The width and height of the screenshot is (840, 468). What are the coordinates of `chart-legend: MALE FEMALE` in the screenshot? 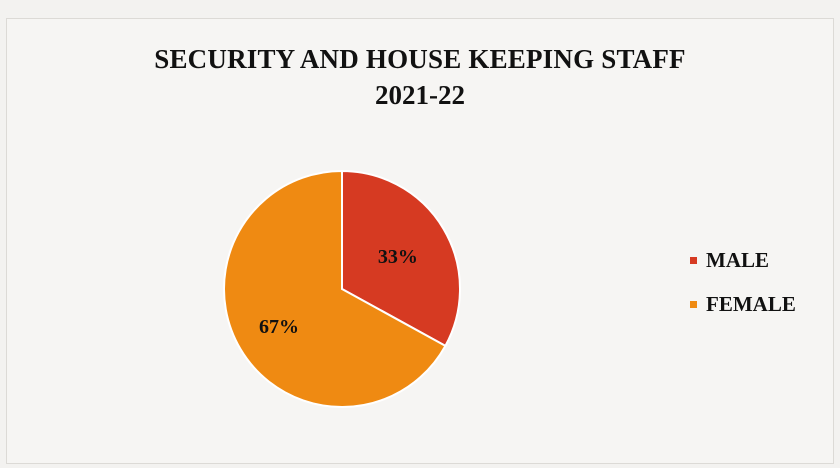 It's located at (743, 288).